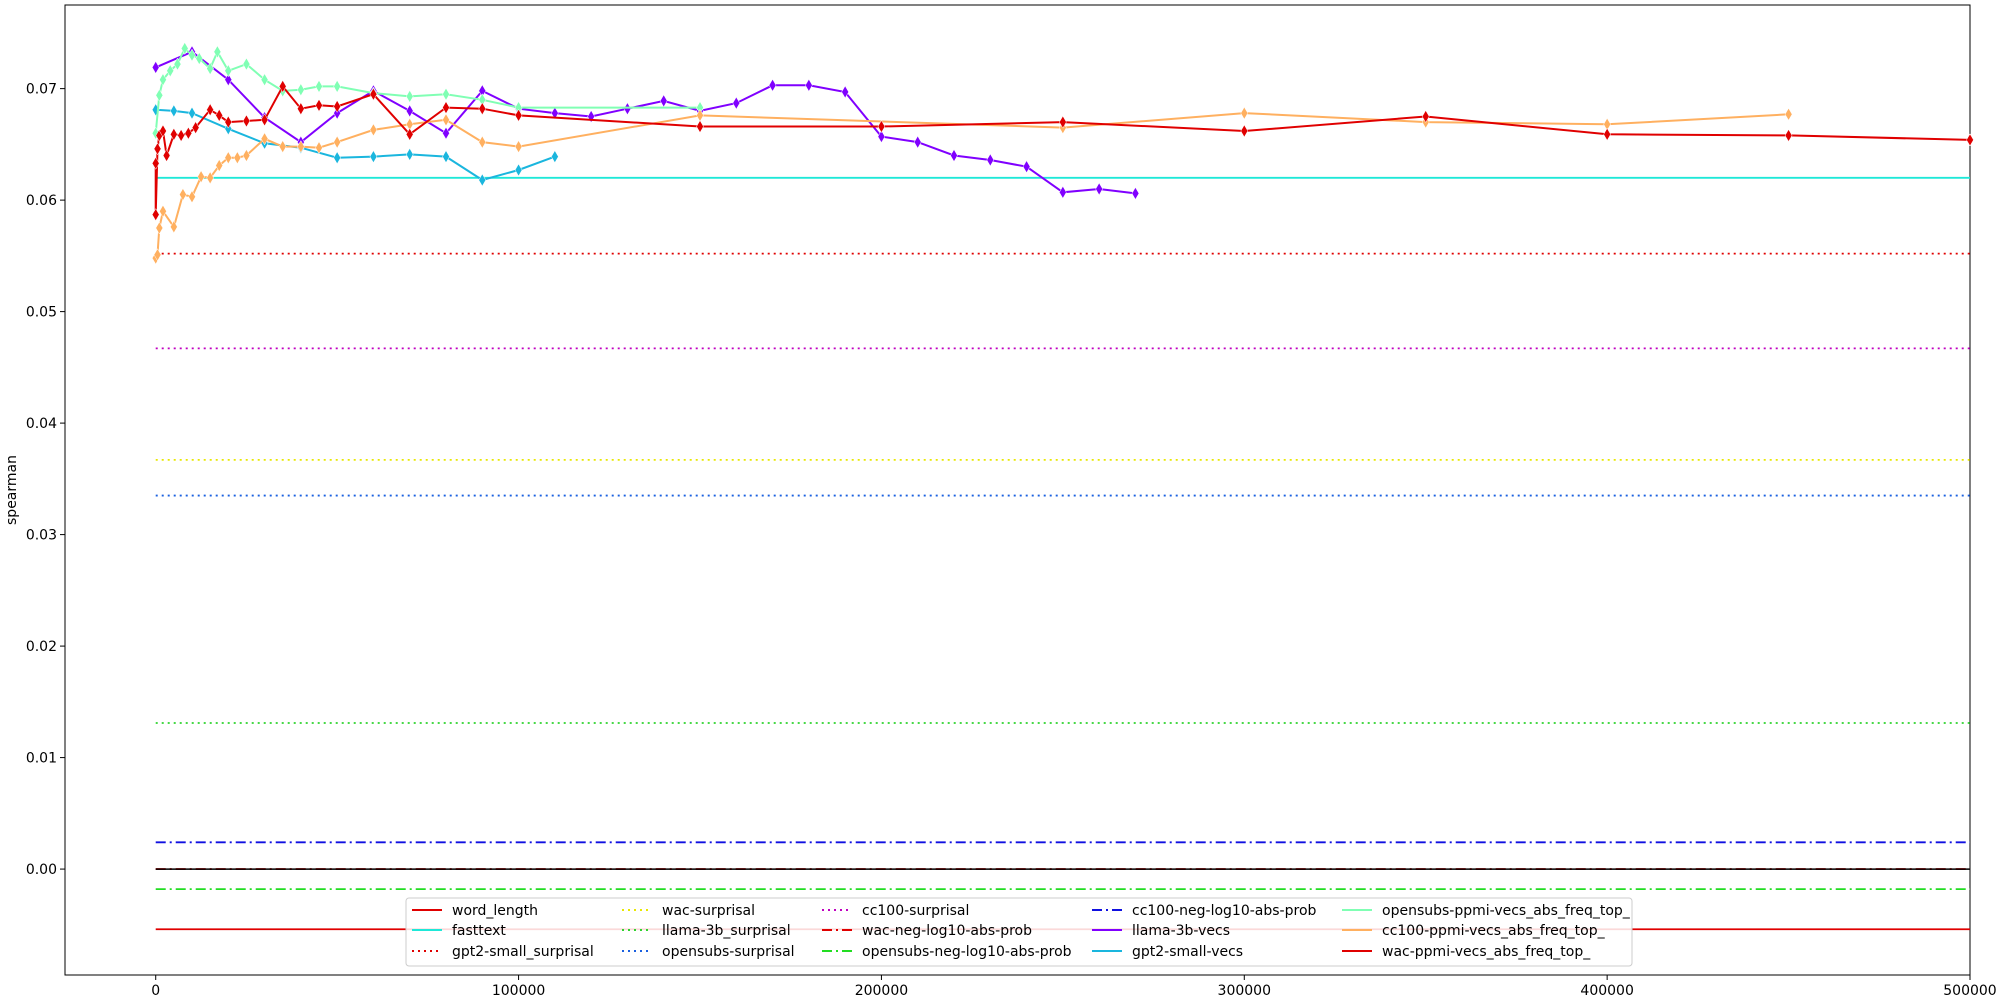 The image size is (2000, 1000). I want to click on y-tick-label: 0.00, so click(41, 870).